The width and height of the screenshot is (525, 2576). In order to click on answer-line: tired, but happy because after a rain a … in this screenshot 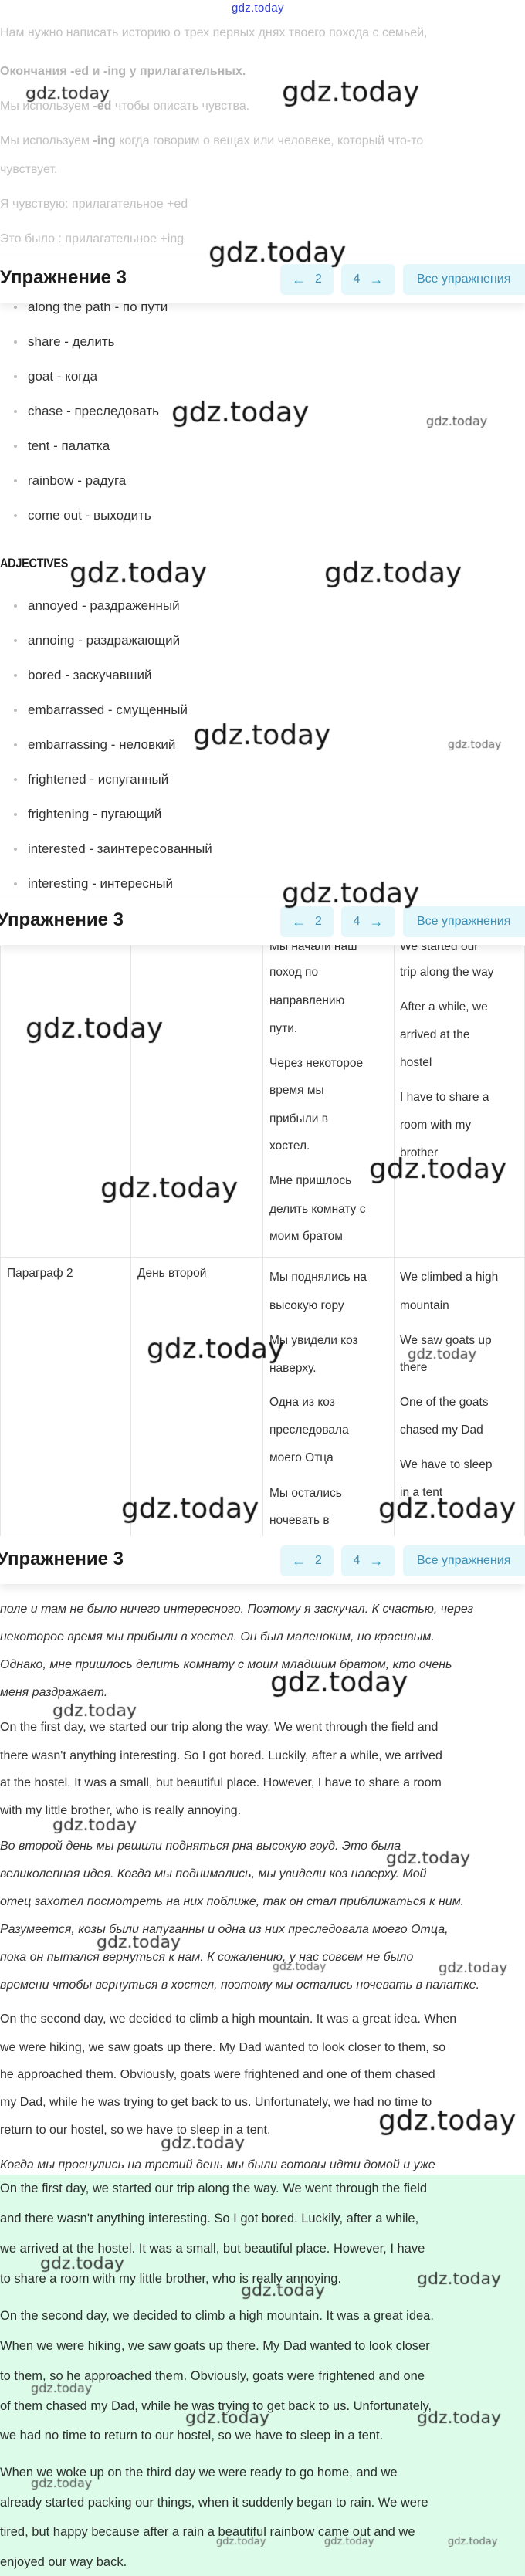, I will do `click(207, 2532)`.